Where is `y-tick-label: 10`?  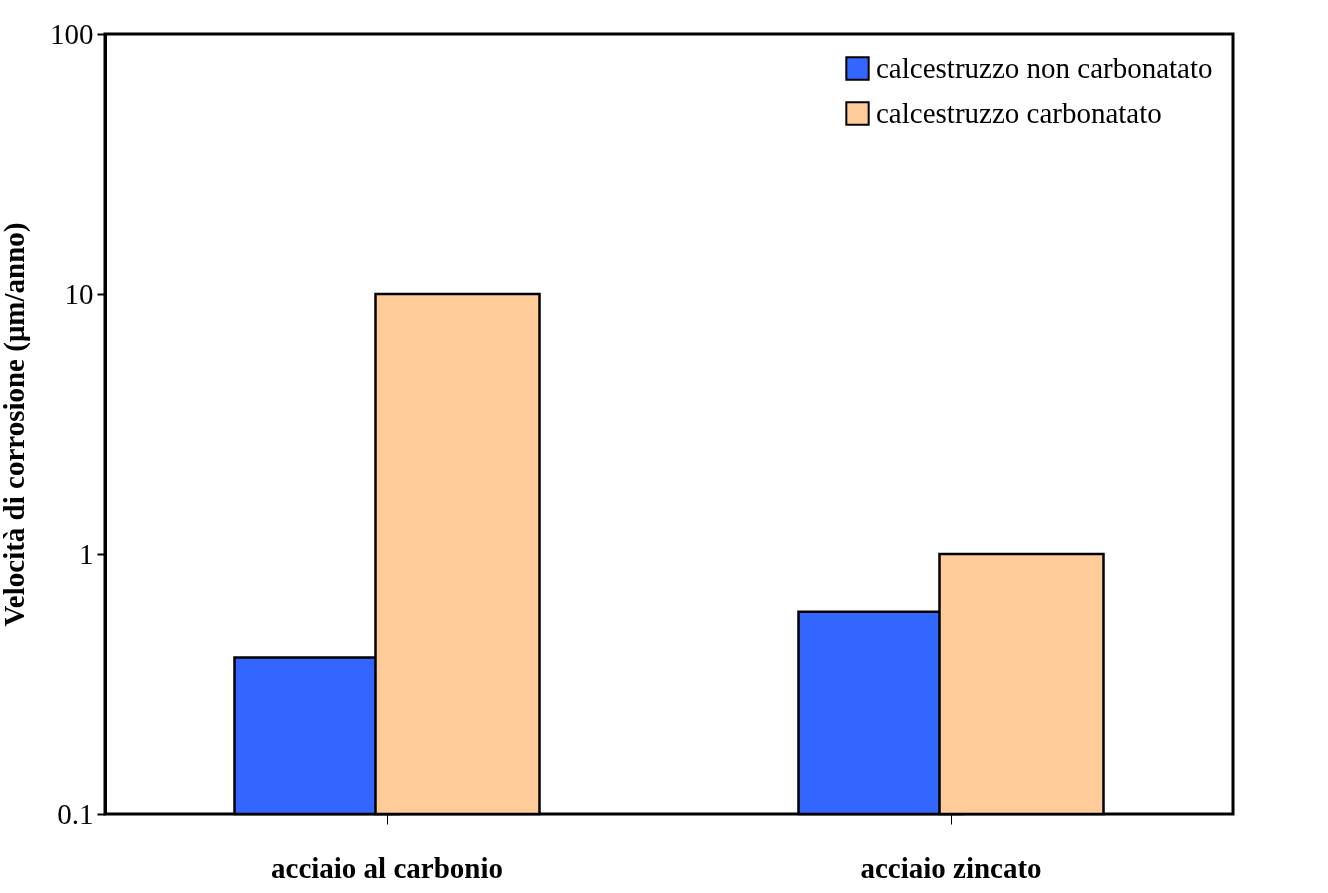 y-tick-label: 10 is located at coordinates (79, 293).